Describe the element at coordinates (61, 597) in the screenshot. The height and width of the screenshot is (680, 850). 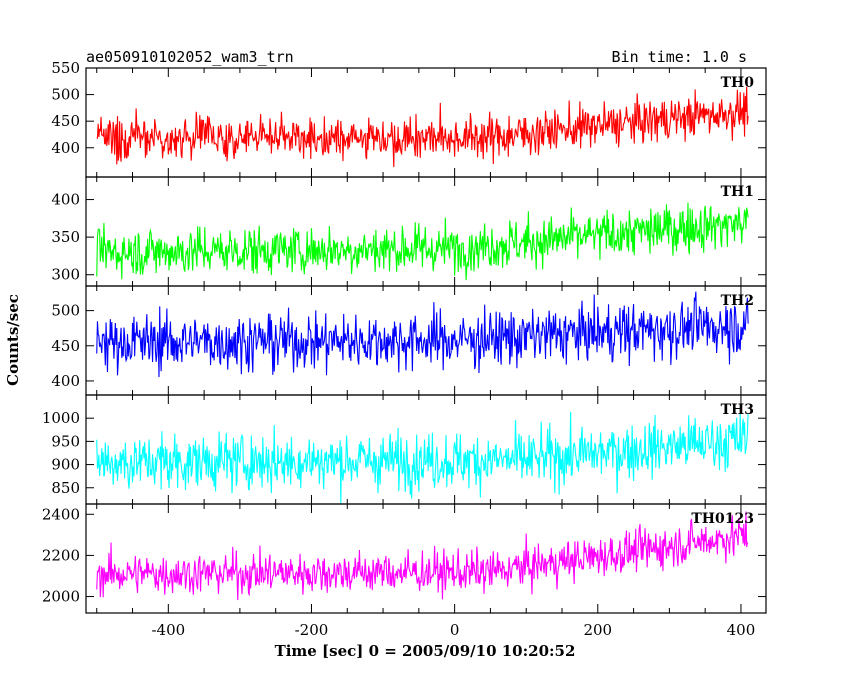
I see `y-tick-label: 2000` at that location.